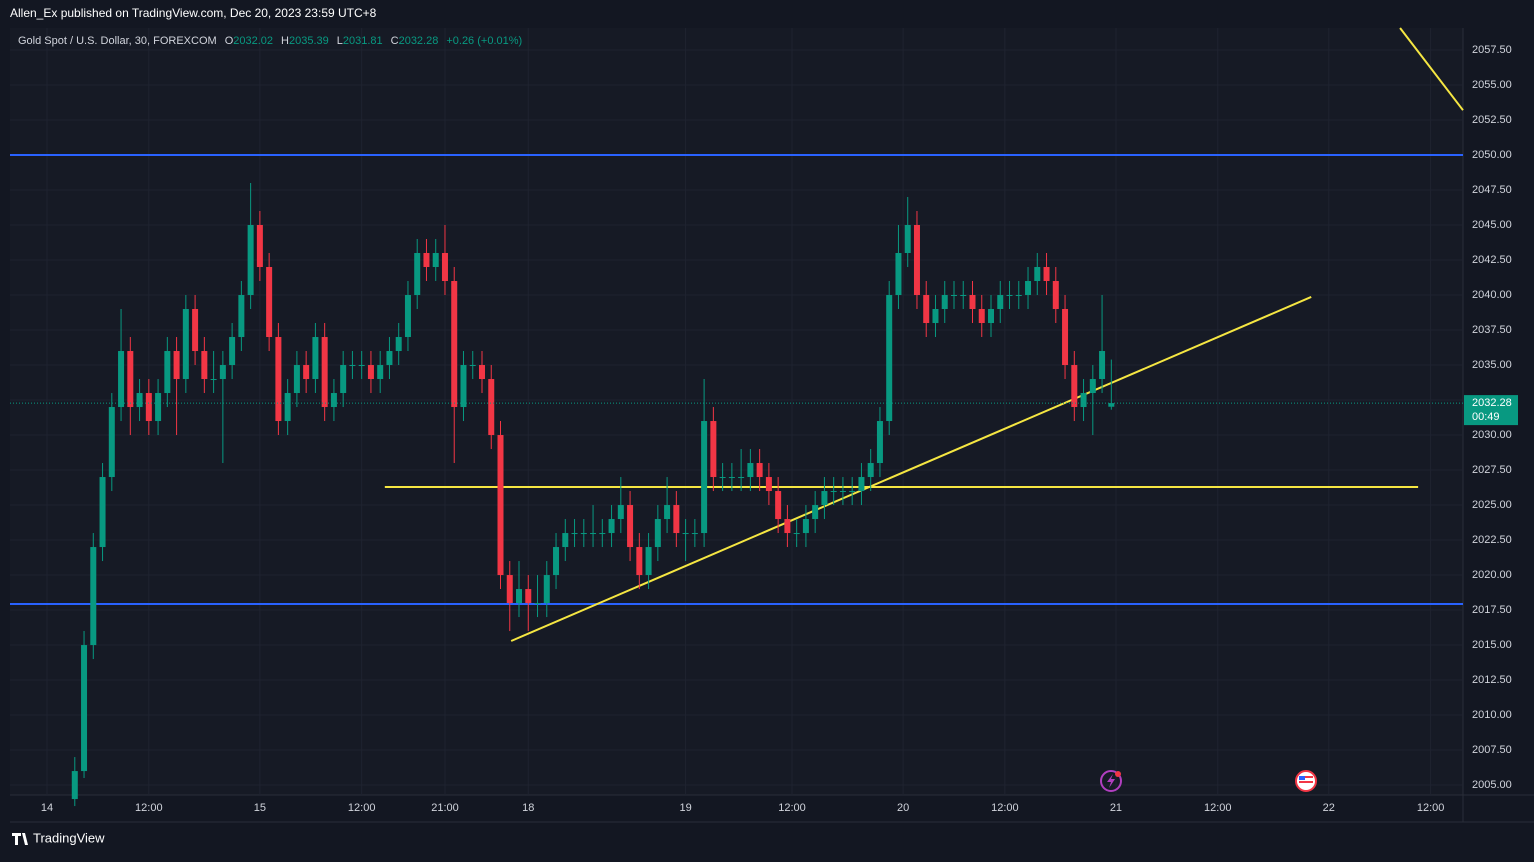 The image size is (1534, 862). What do you see at coordinates (340, 41) in the screenshot?
I see `legend-label: L` at bounding box center [340, 41].